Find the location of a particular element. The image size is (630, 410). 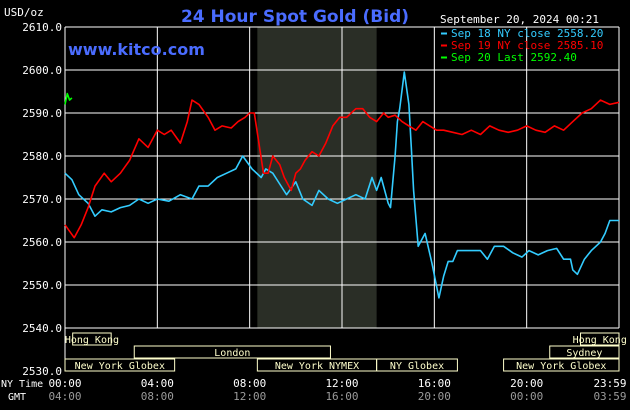

market-box: London is located at coordinates (232, 352).